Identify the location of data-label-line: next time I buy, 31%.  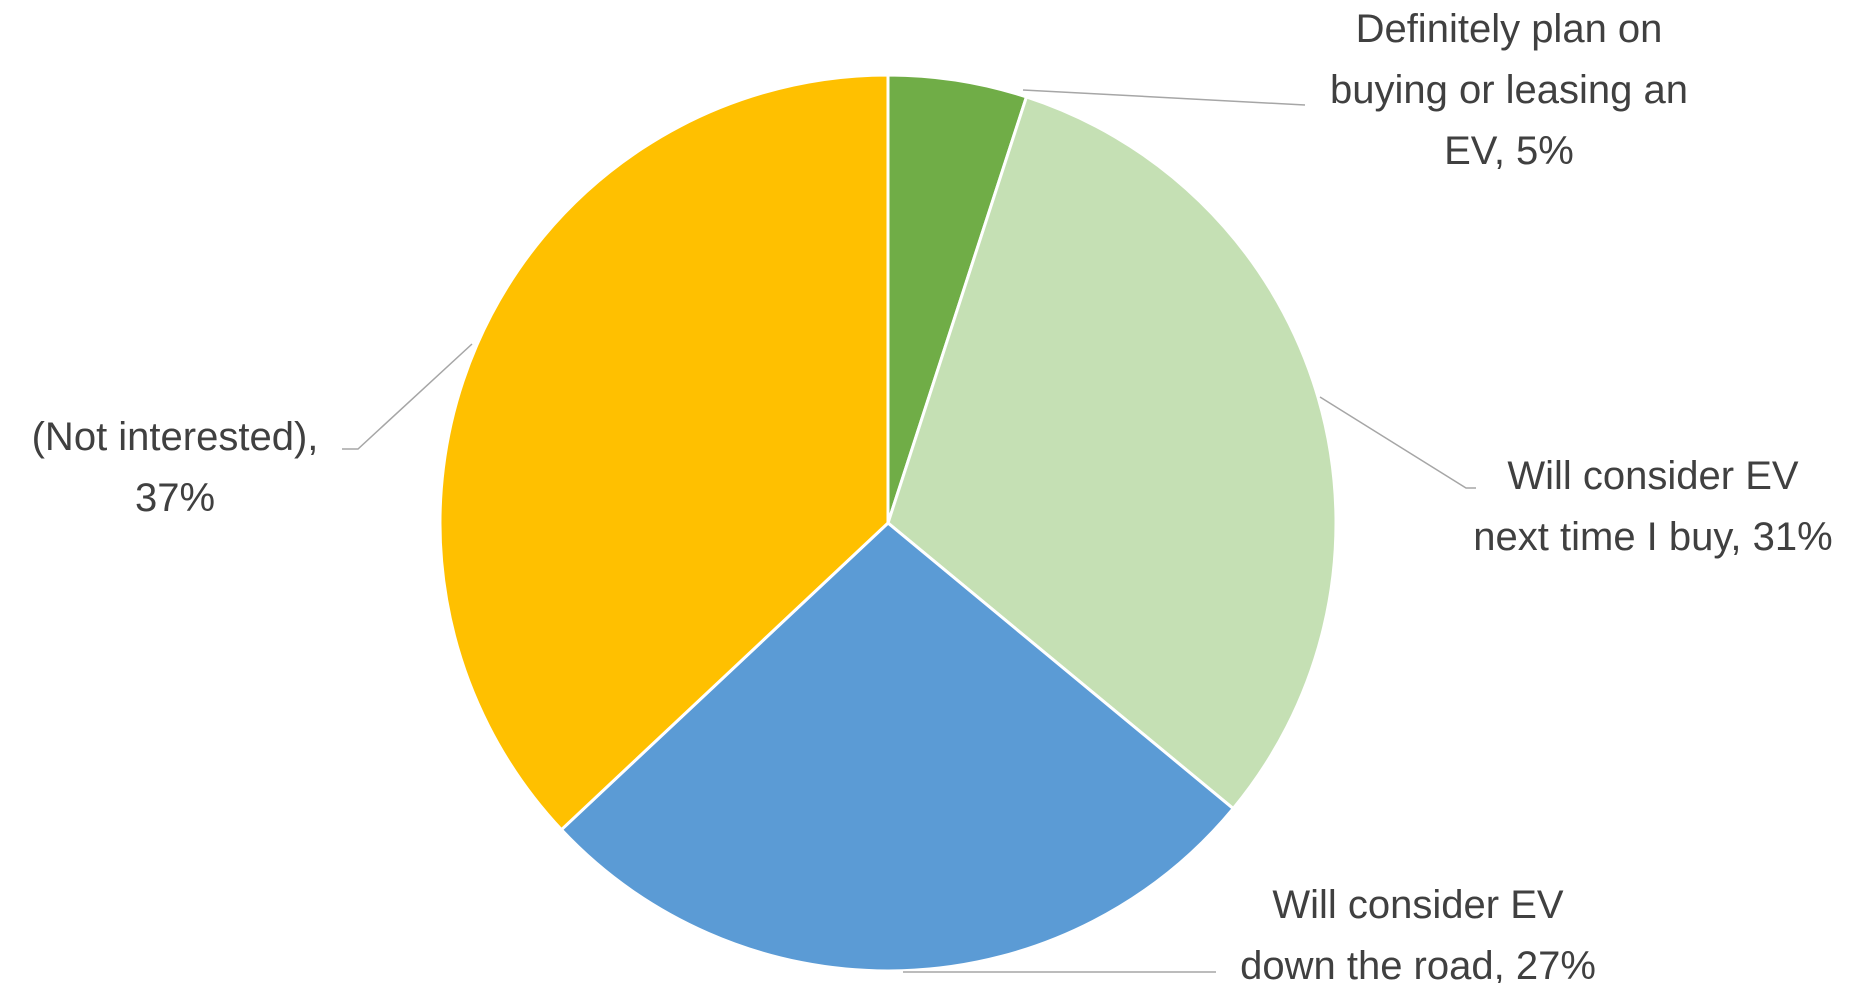
(1652, 537).